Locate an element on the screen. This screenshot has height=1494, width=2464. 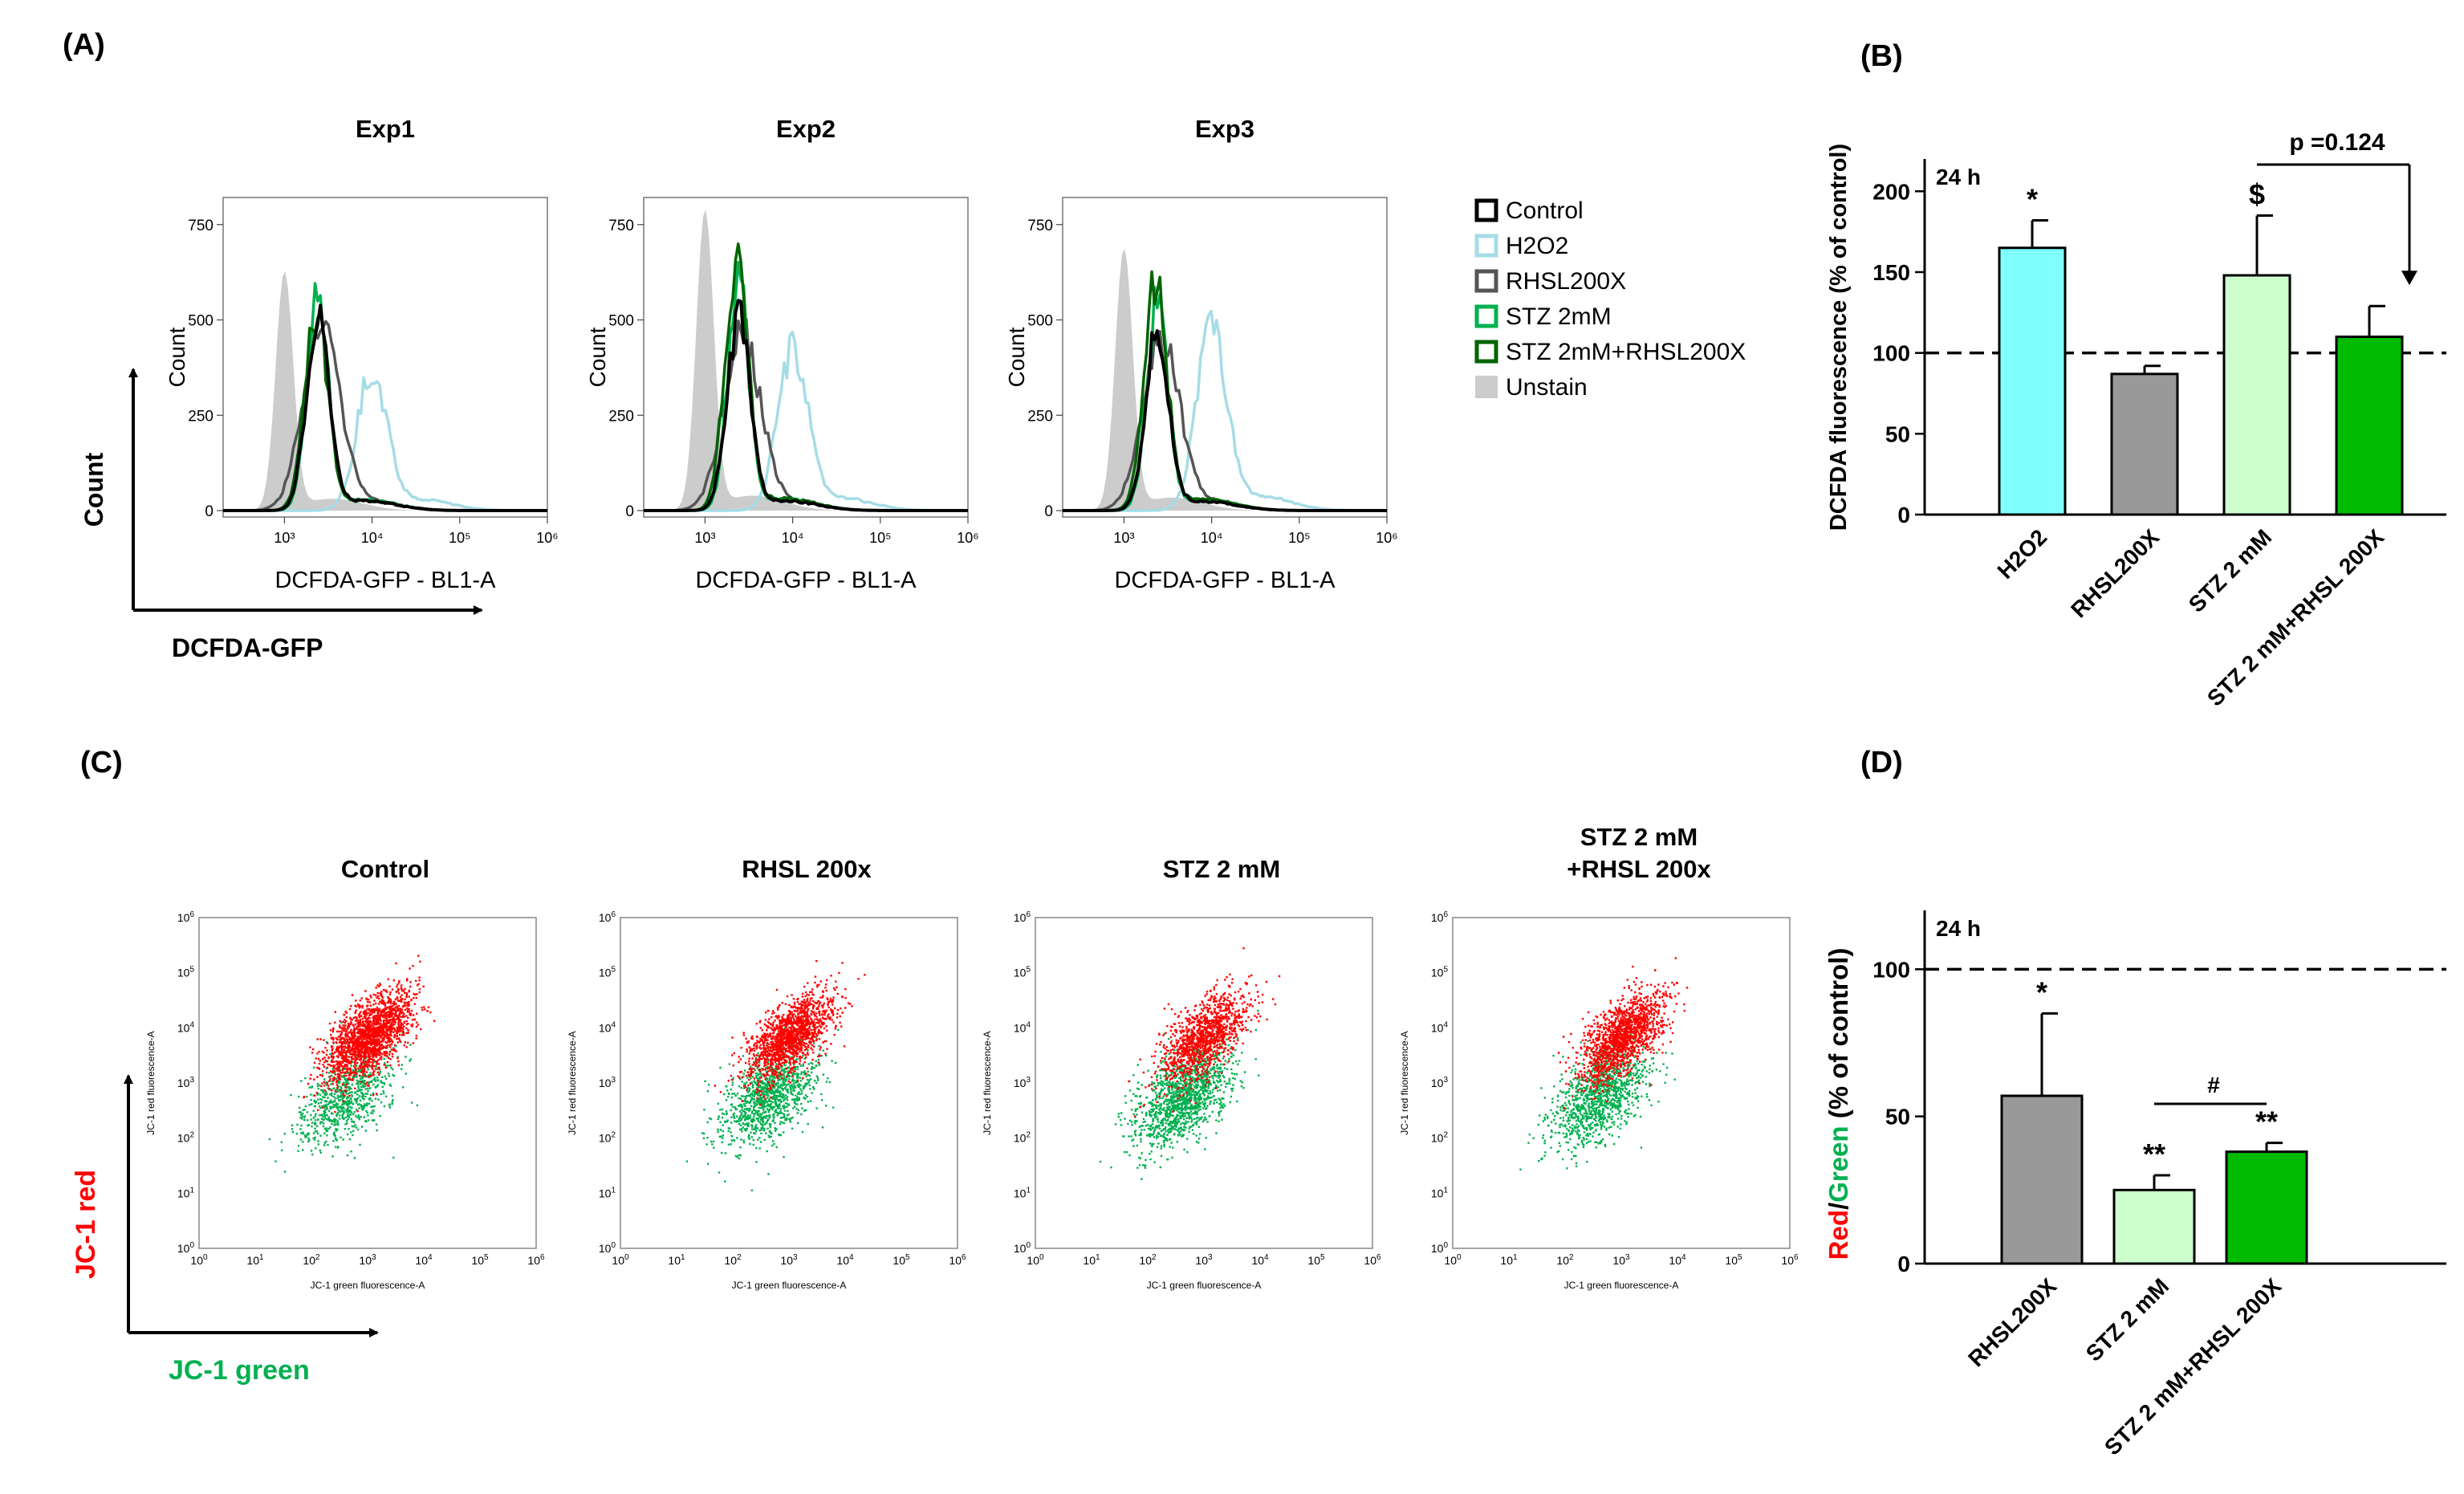
y-tick-label: 50 is located at coordinates (1898, 1117).